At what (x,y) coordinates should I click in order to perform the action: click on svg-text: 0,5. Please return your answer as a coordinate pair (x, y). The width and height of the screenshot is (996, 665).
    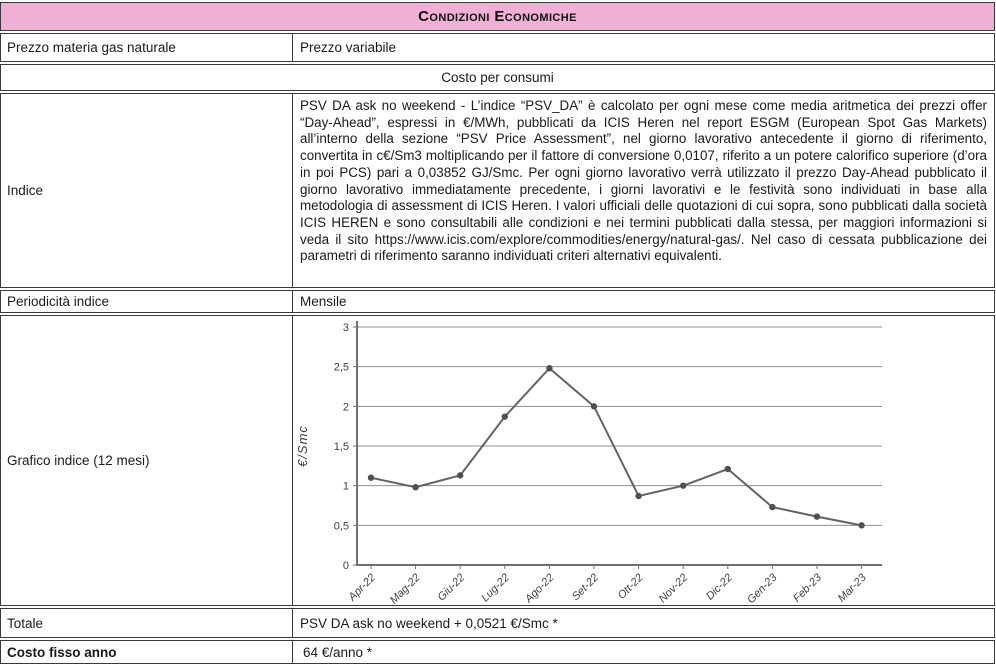
    Looking at the image, I should click on (341, 526).